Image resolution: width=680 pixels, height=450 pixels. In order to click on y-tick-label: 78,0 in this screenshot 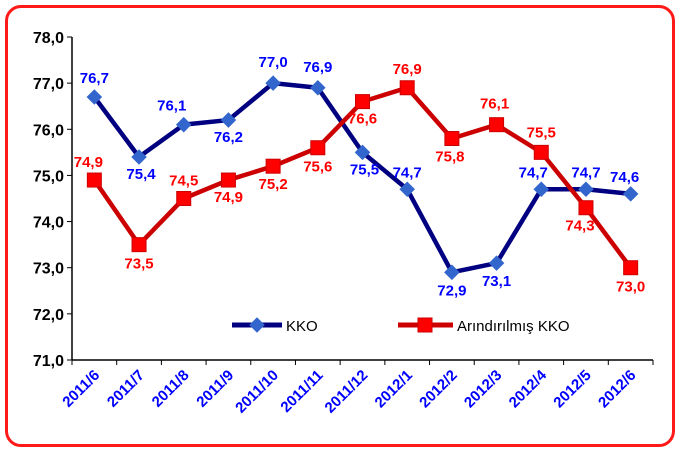, I will do `click(48, 38)`.